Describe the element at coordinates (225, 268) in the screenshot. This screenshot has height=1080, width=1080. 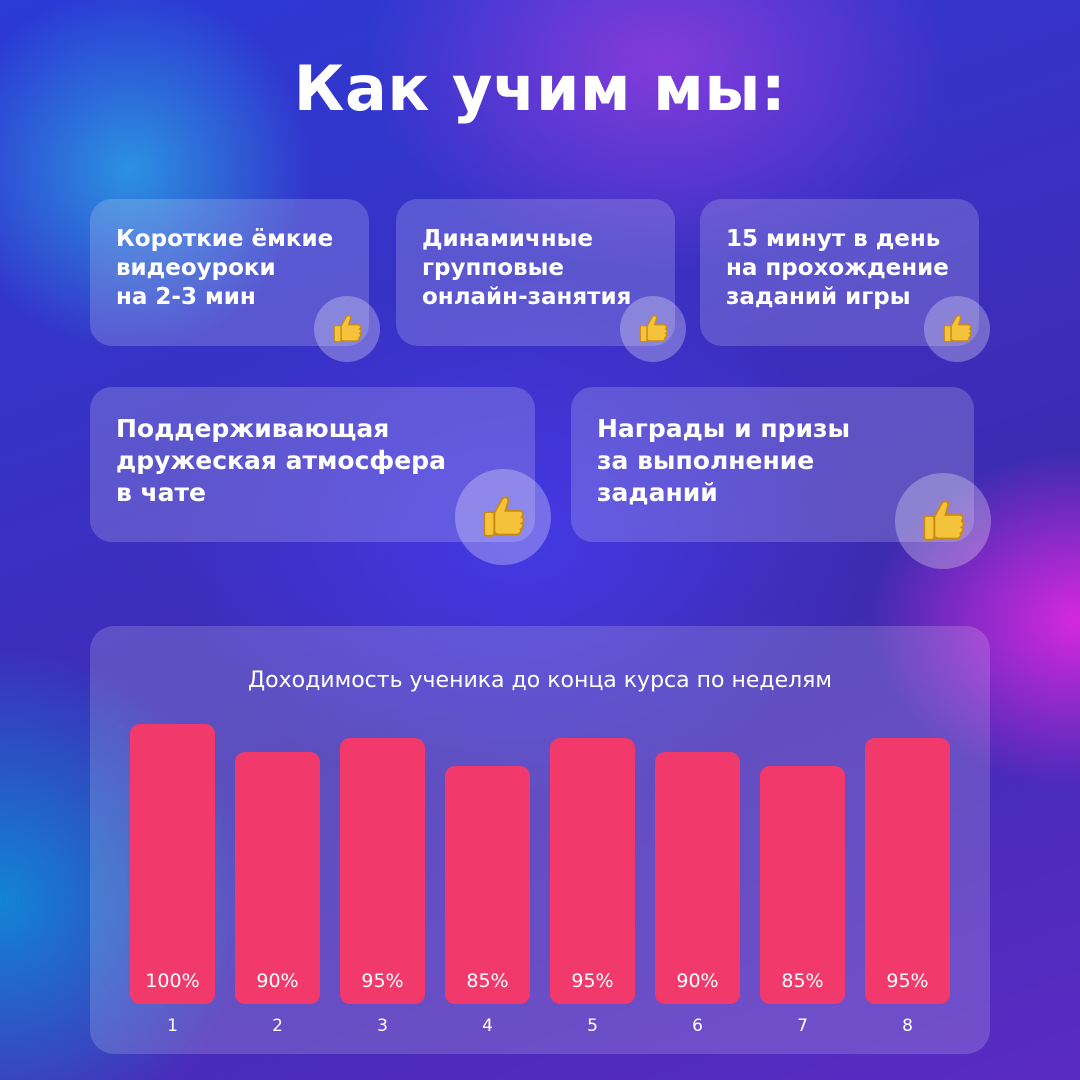
I see `feature-card-text: Короткие ёмкие видеоуроки на 2-3 мин` at that location.